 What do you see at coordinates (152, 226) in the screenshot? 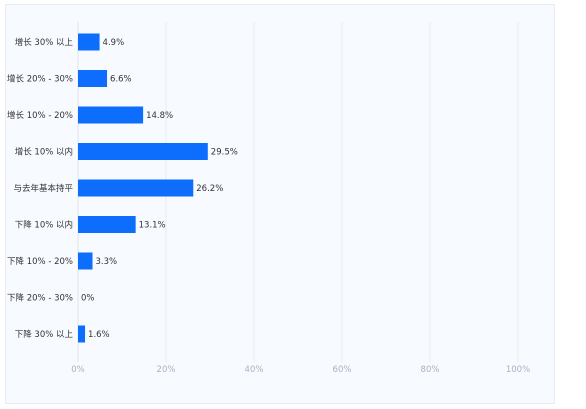
I see `data-label: 13.1%` at bounding box center [152, 226].